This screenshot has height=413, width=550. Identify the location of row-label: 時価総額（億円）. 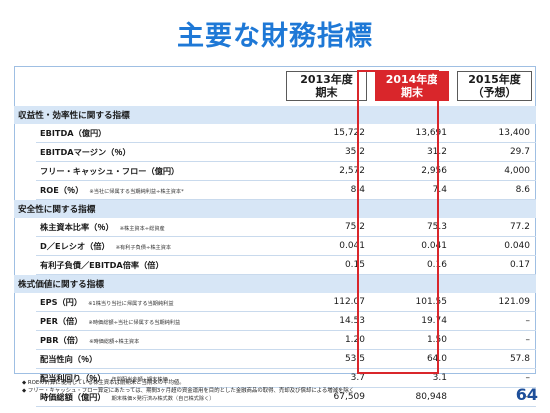
(73, 397).